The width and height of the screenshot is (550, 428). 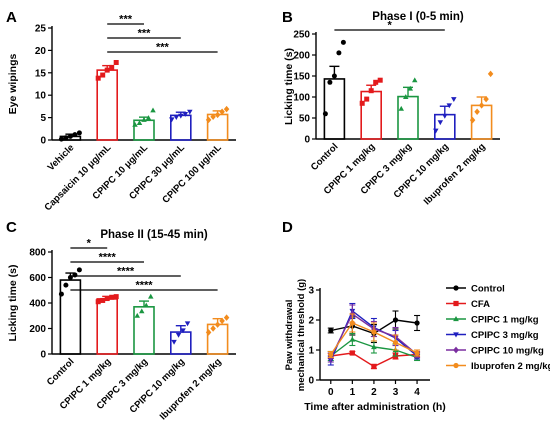 What do you see at coordinates (334, 109) in the screenshot?
I see `panel-b-bar-control` at bounding box center [334, 109].